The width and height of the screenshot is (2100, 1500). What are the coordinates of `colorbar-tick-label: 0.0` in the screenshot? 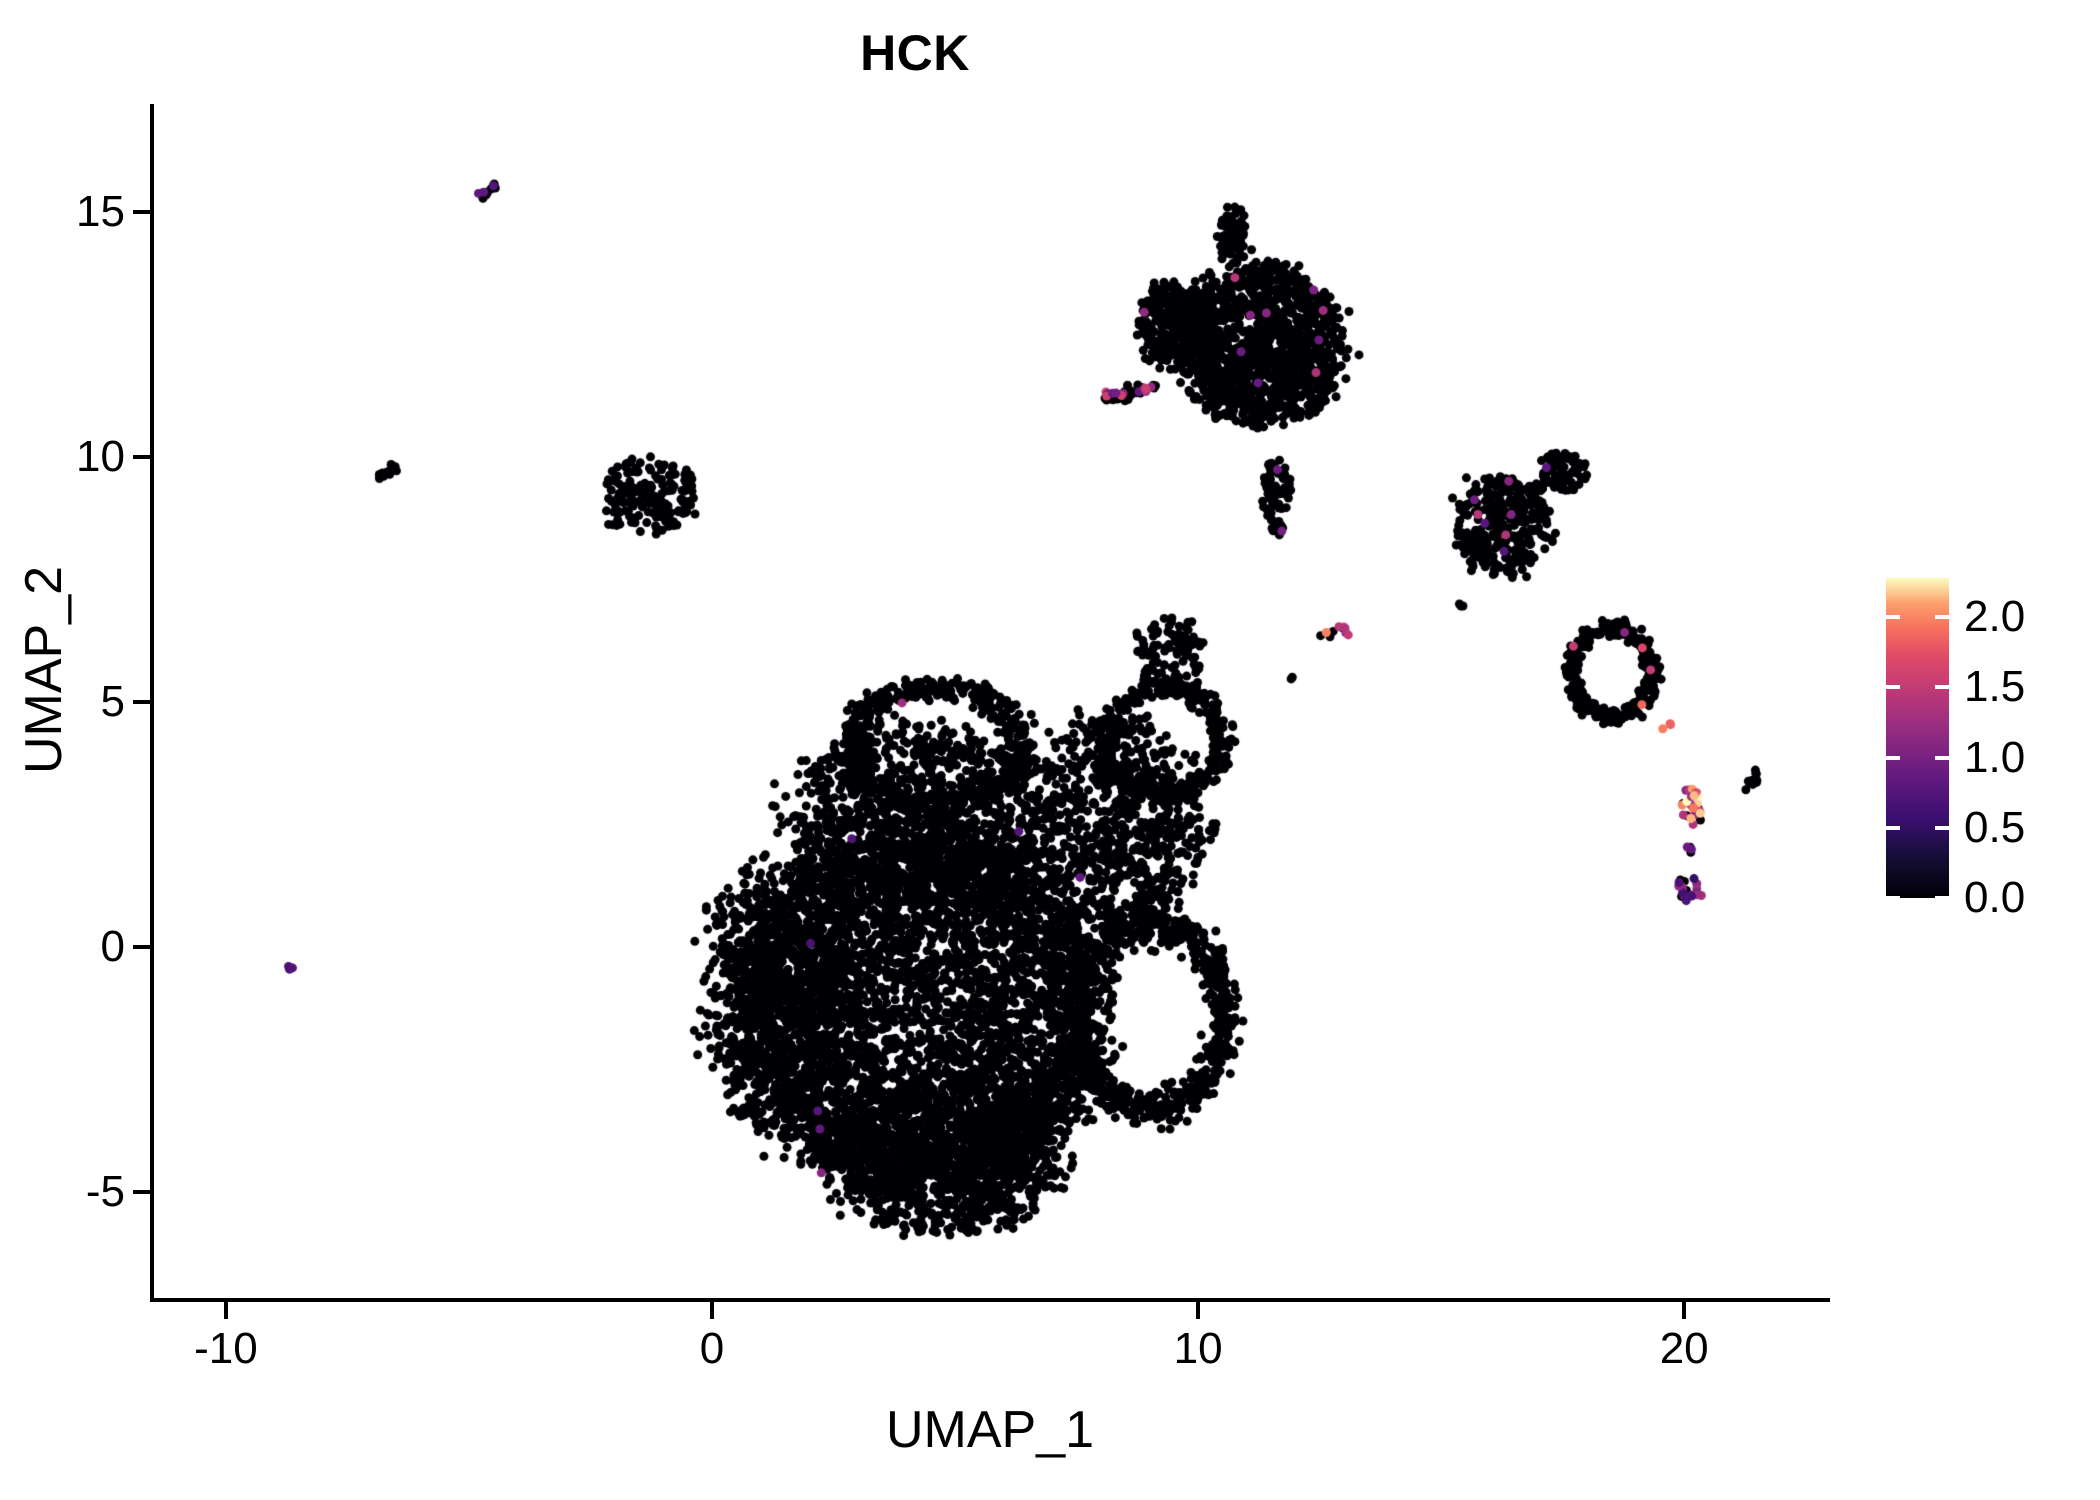 It's located at (1995, 897).